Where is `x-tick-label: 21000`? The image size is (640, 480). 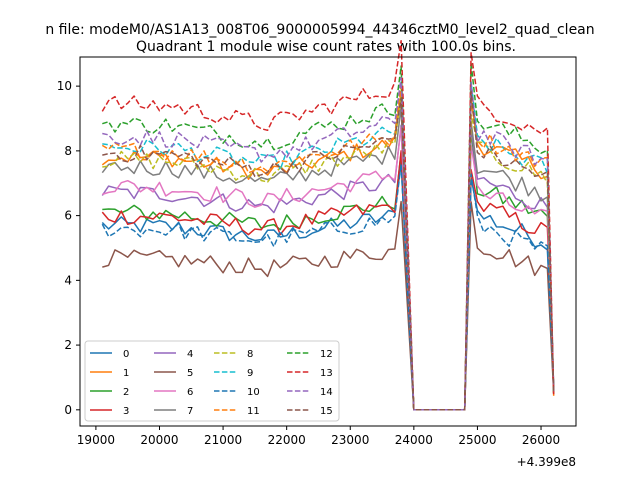
x-tick-label: 21000 is located at coordinates (223, 440).